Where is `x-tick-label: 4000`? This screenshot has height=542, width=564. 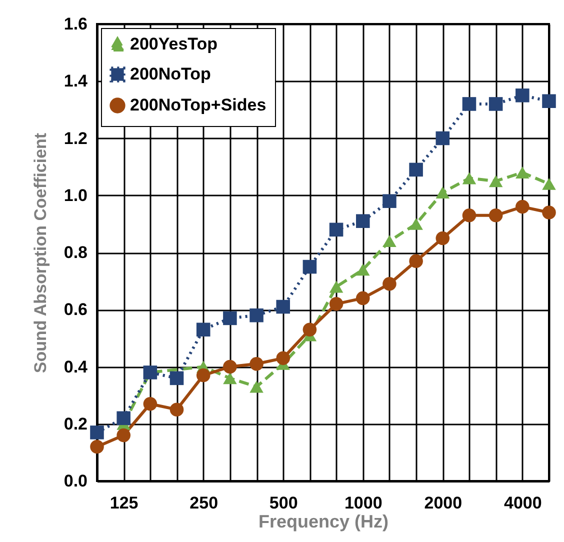 x-tick-label: 4000 is located at coordinates (523, 503).